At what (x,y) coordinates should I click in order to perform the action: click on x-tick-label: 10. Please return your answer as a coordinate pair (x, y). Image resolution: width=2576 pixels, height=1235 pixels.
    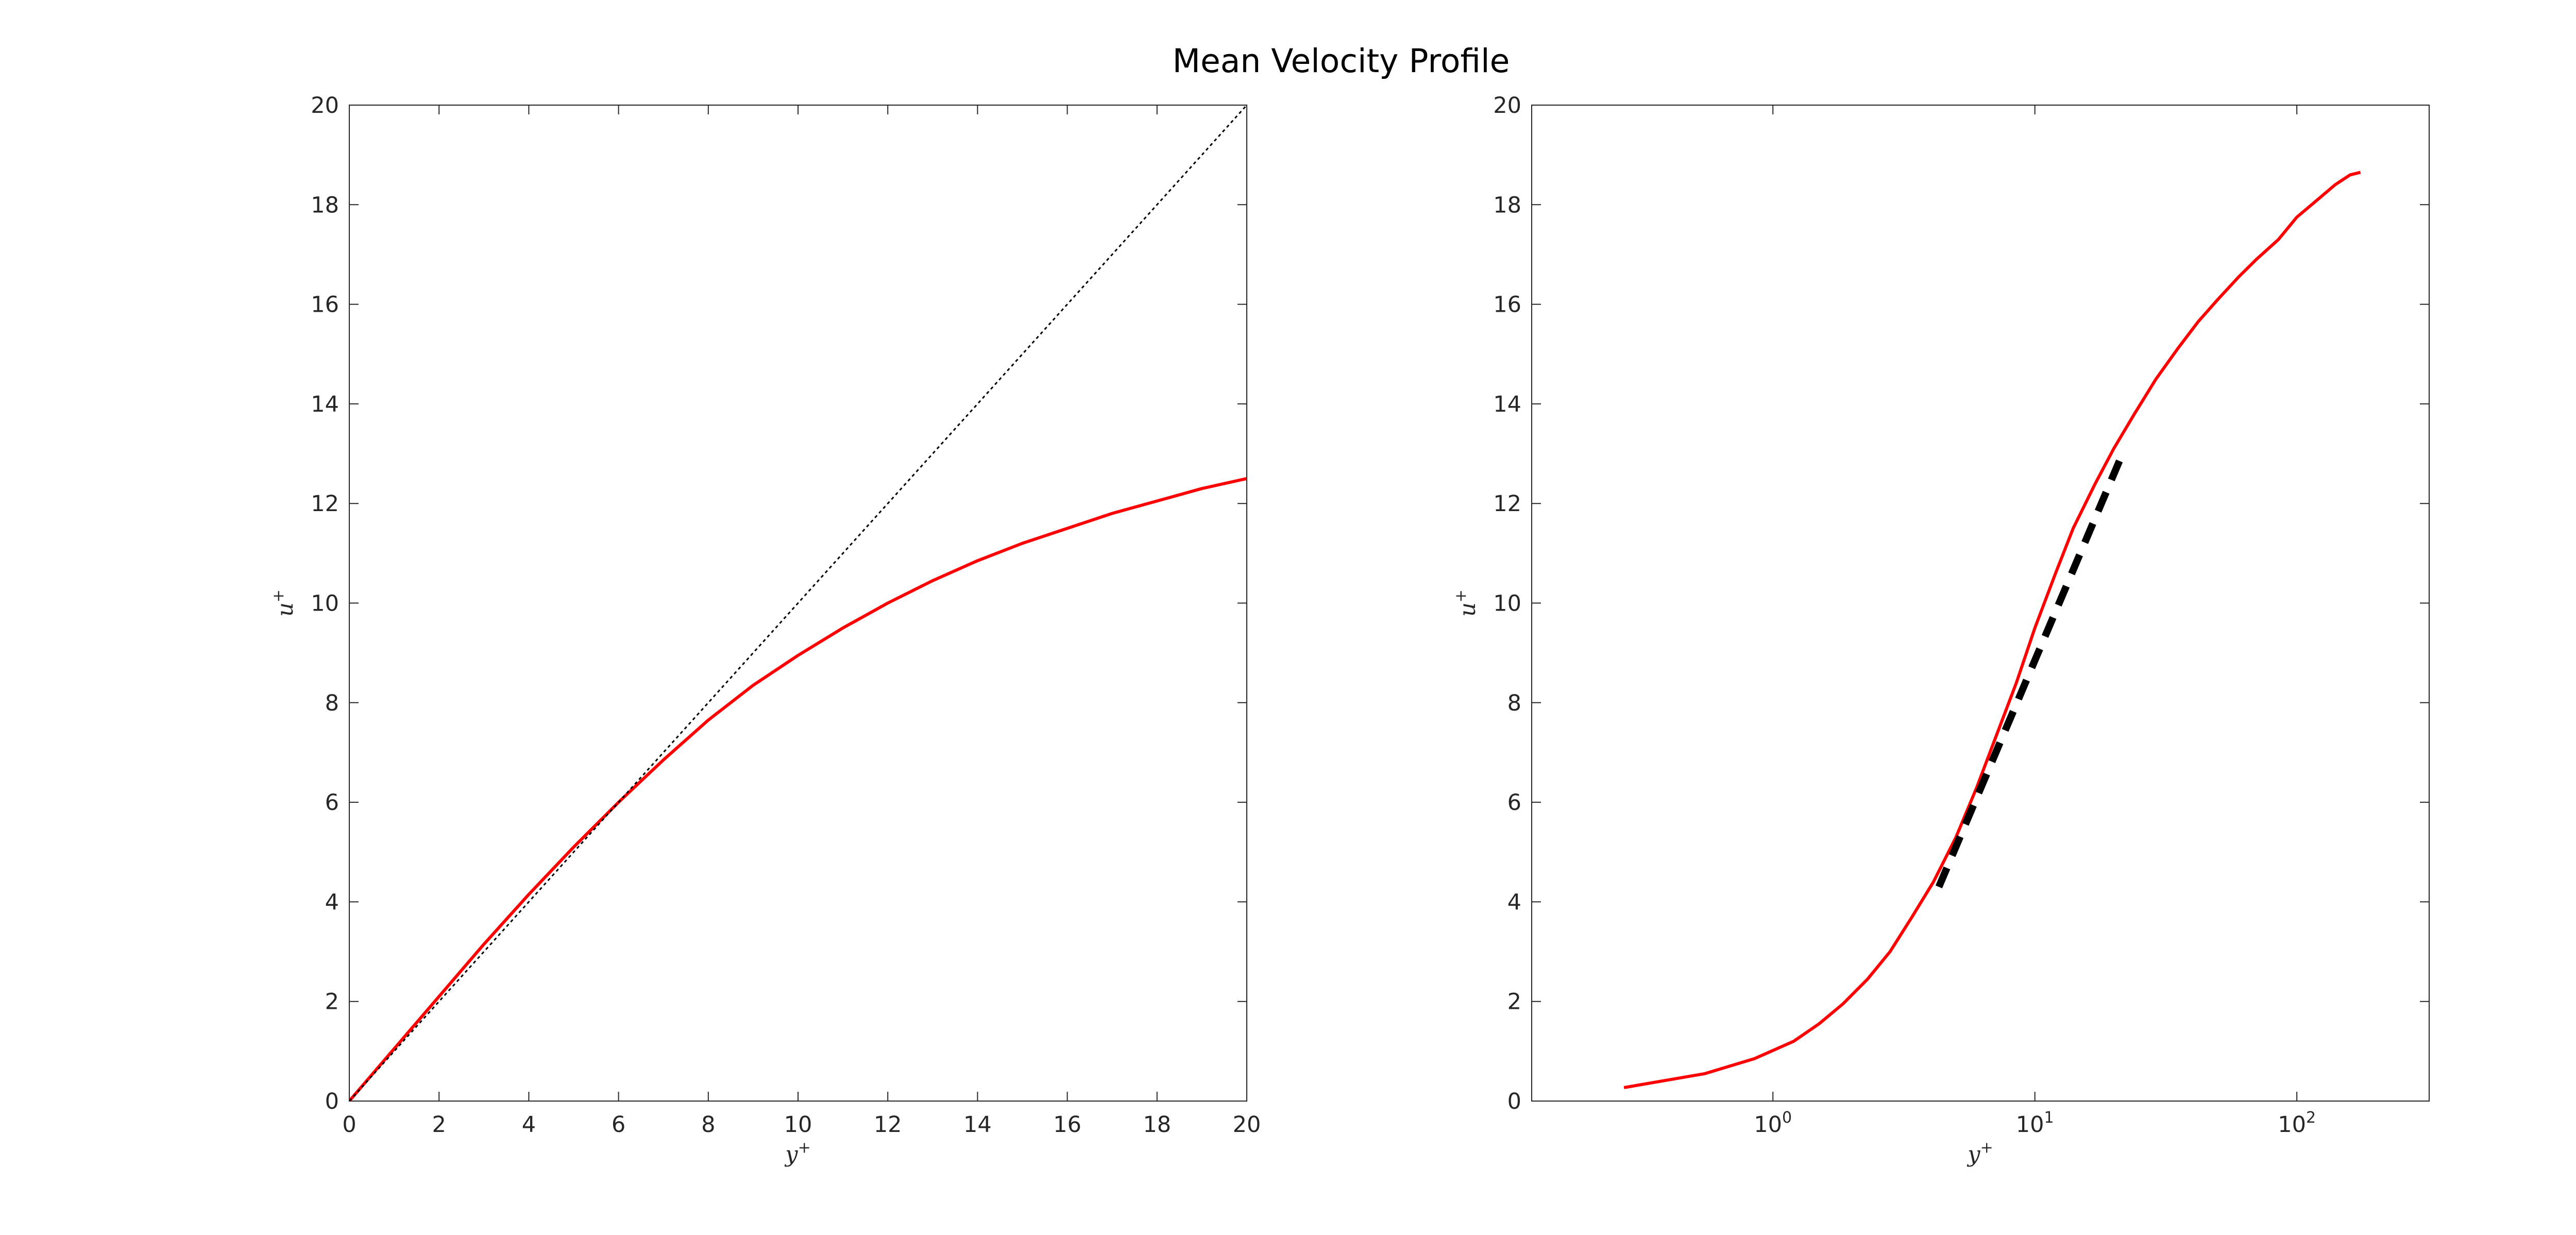
    Looking at the image, I should click on (798, 1125).